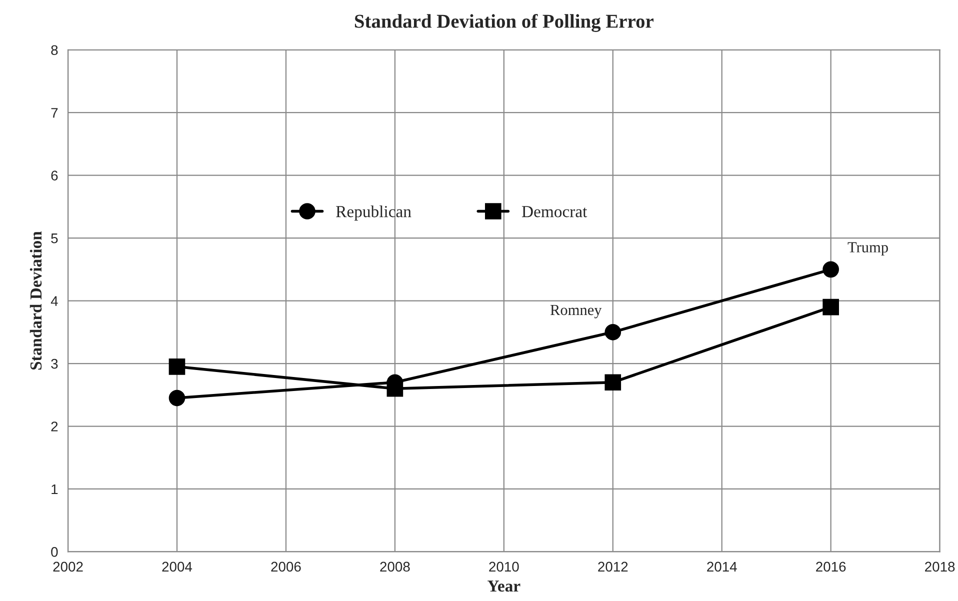 The height and width of the screenshot is (601, 958). What do you see at coordinates (868, 249) in the screenshot?
I see `annotation: Trump` at bounding box center [868, 249].